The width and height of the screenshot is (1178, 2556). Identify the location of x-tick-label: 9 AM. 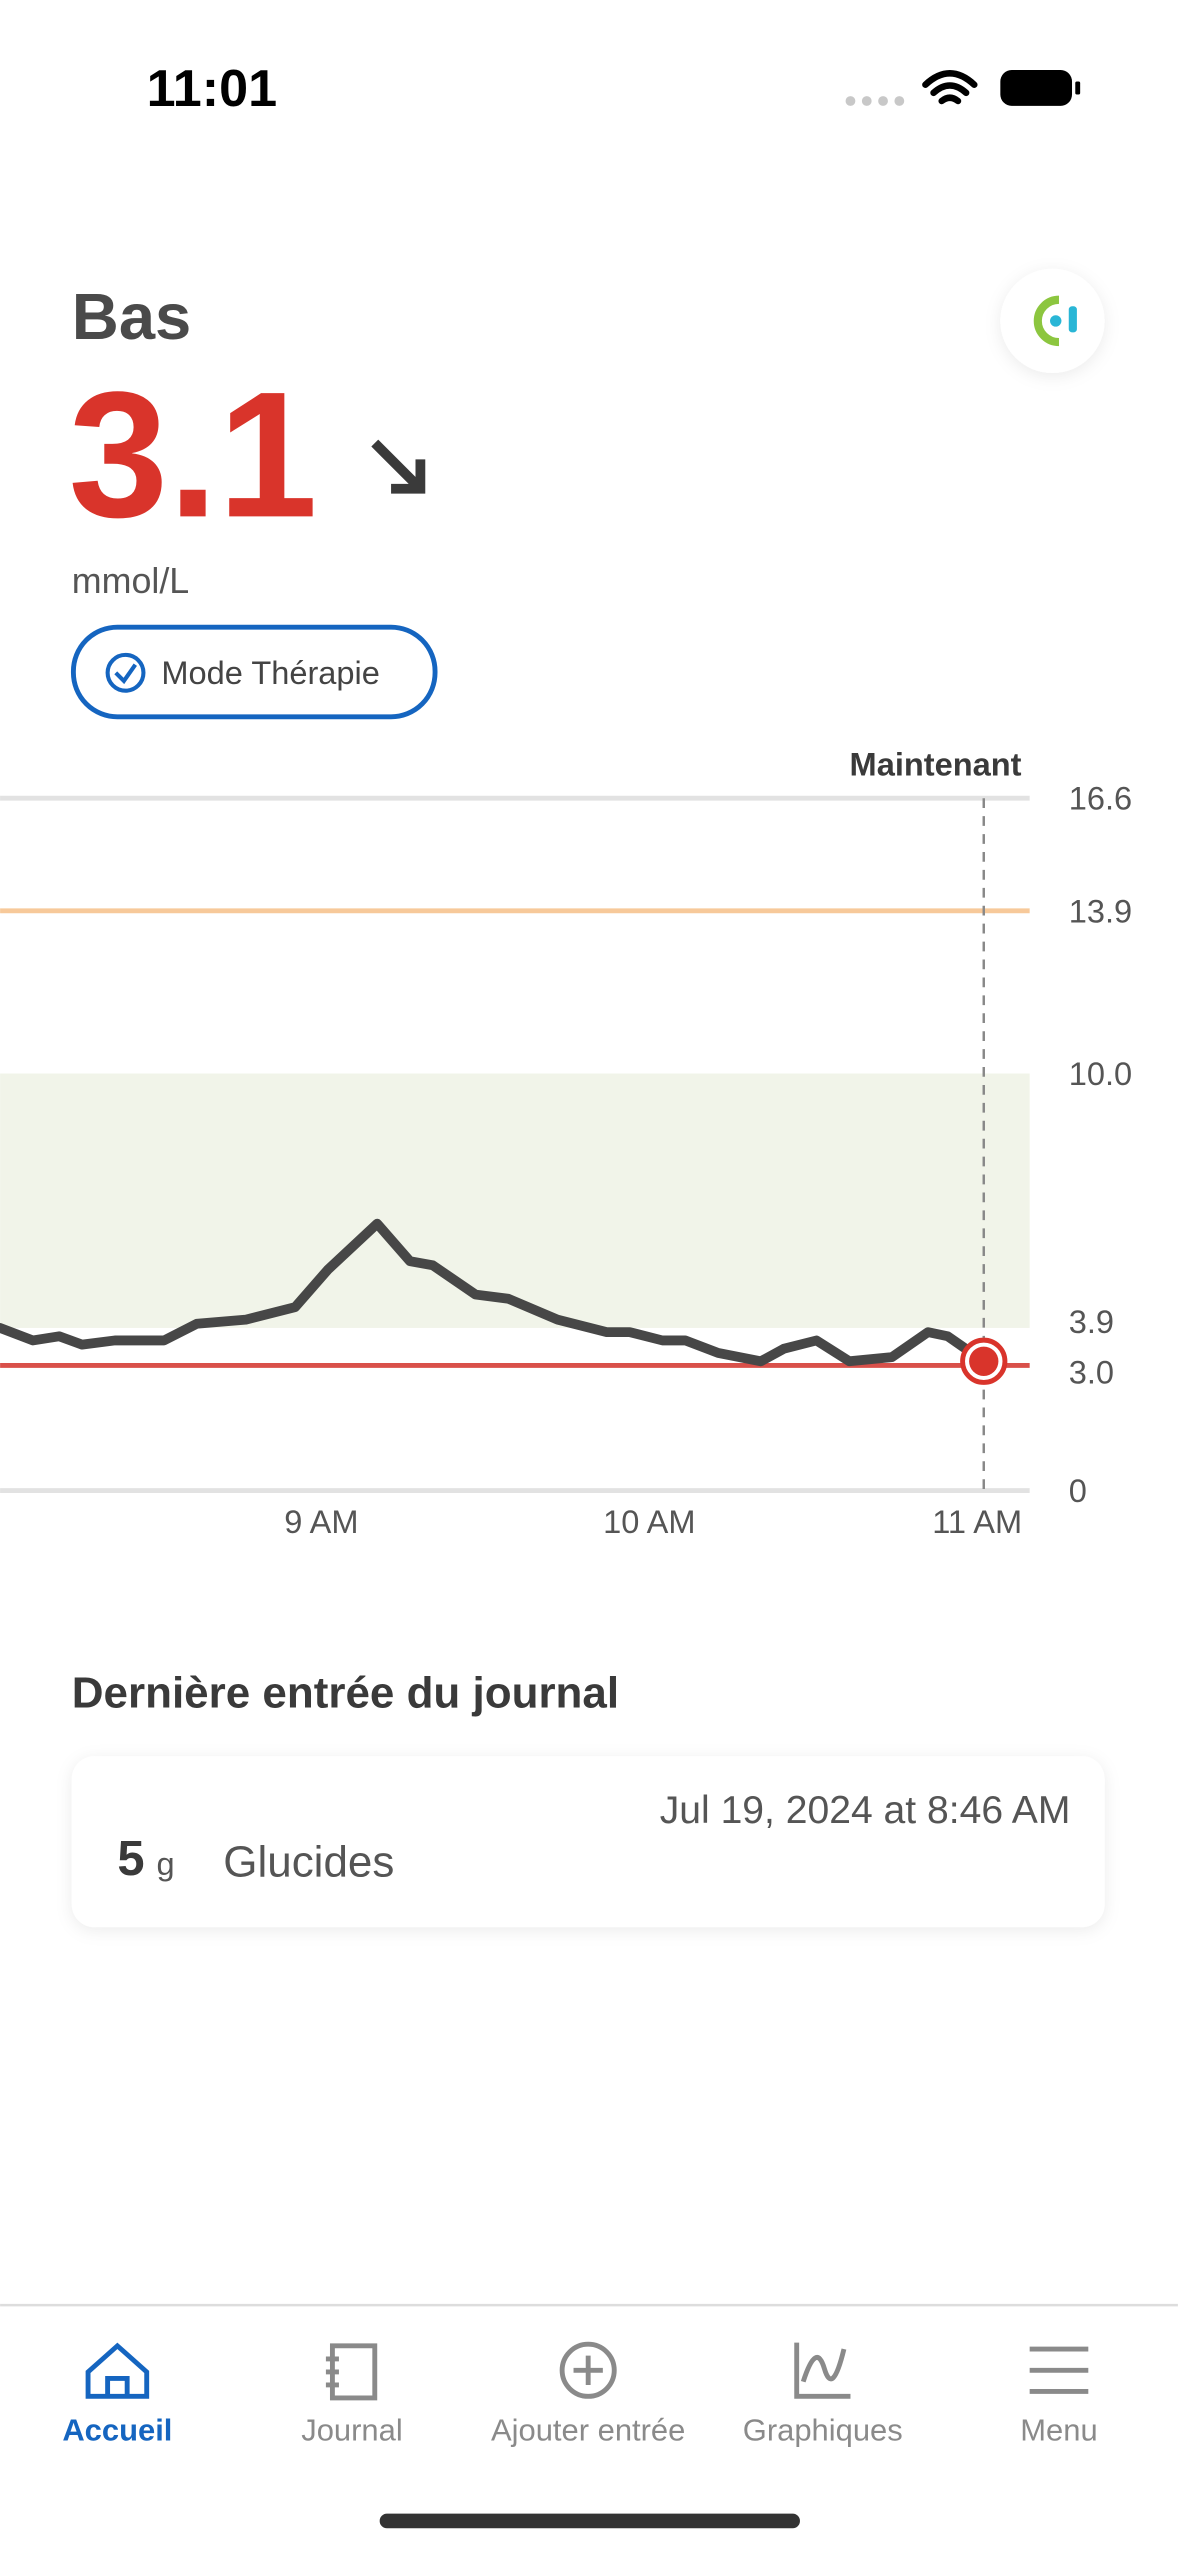
(321, 1522).